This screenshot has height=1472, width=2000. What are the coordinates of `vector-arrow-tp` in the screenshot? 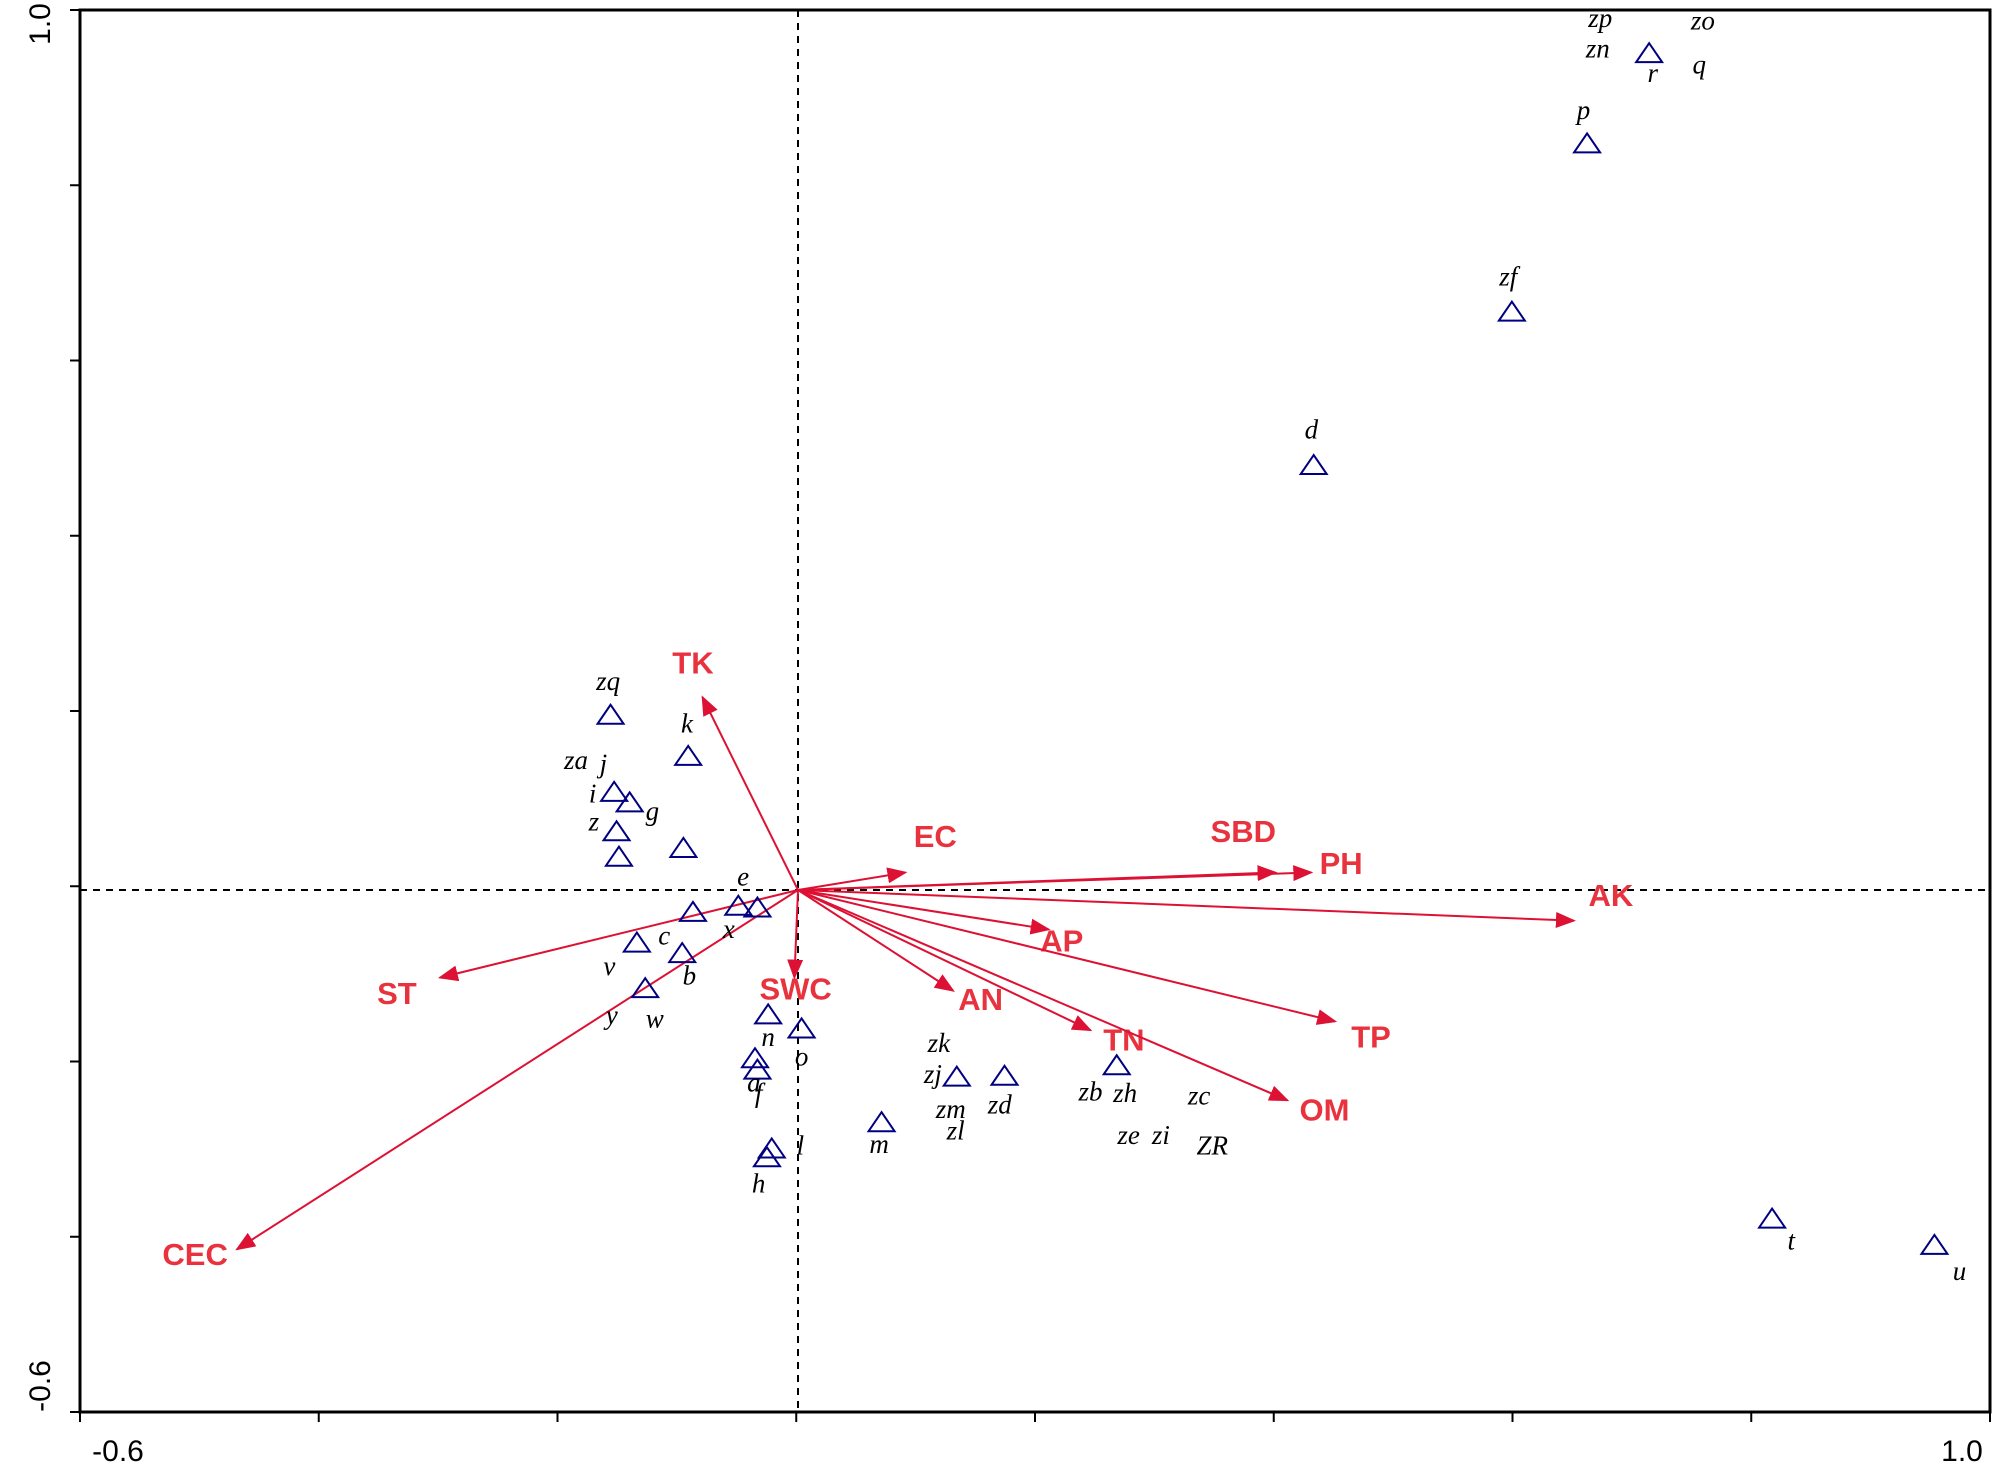 It's located at (1067, 957).